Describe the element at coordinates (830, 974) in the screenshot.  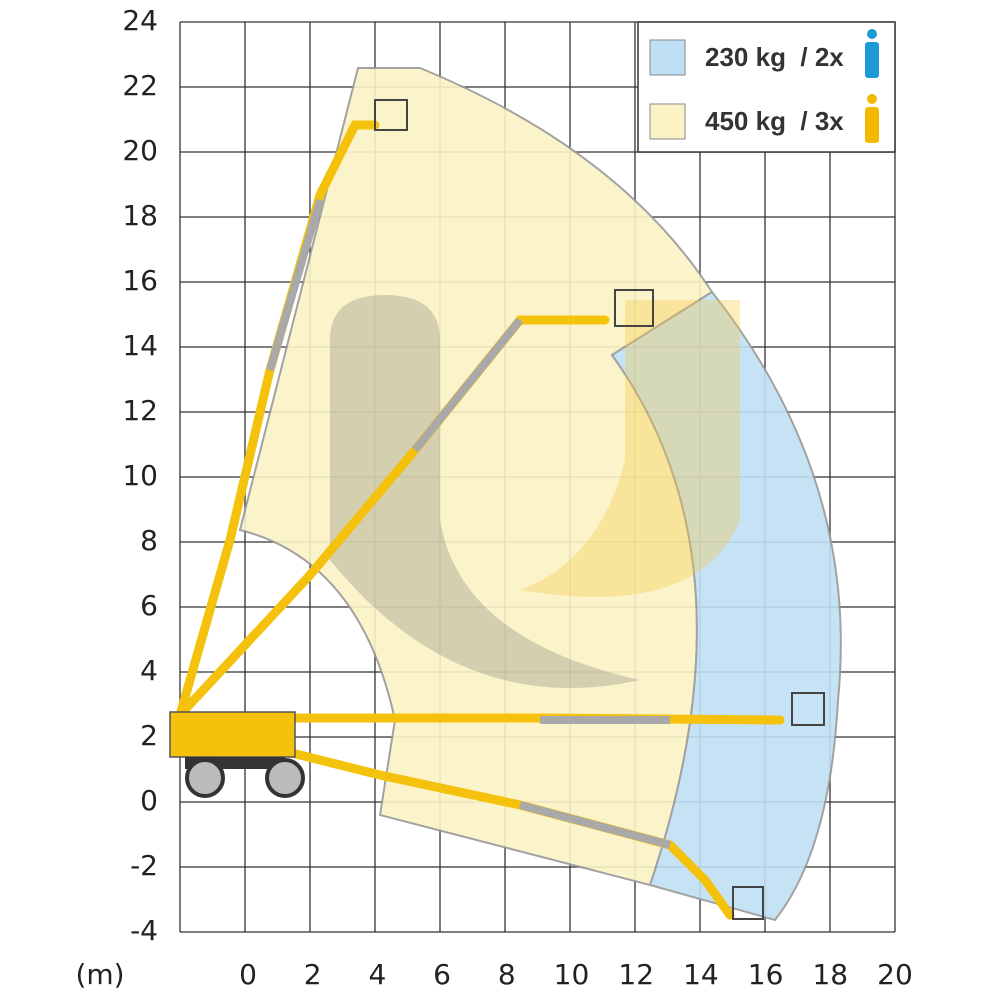
I see `x-tick-label: 18` at that location.